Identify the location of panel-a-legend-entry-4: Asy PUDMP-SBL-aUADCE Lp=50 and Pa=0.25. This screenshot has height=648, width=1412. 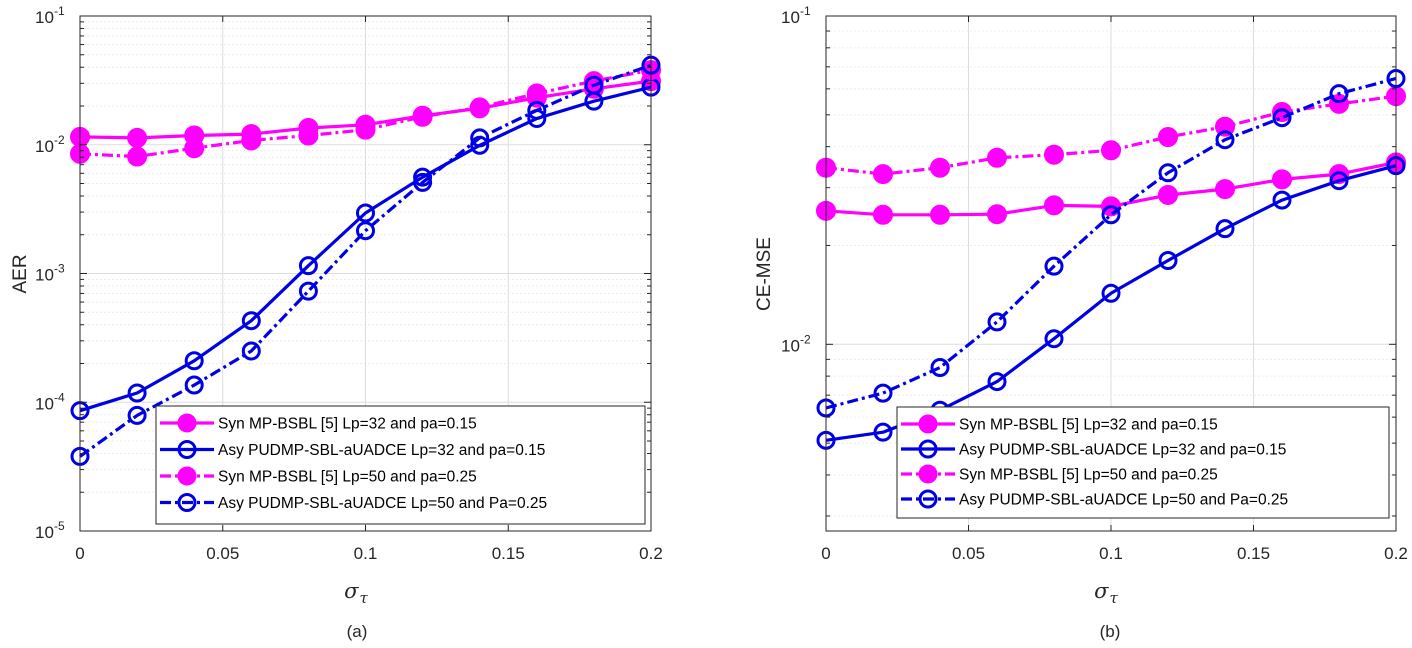
(353, 502).